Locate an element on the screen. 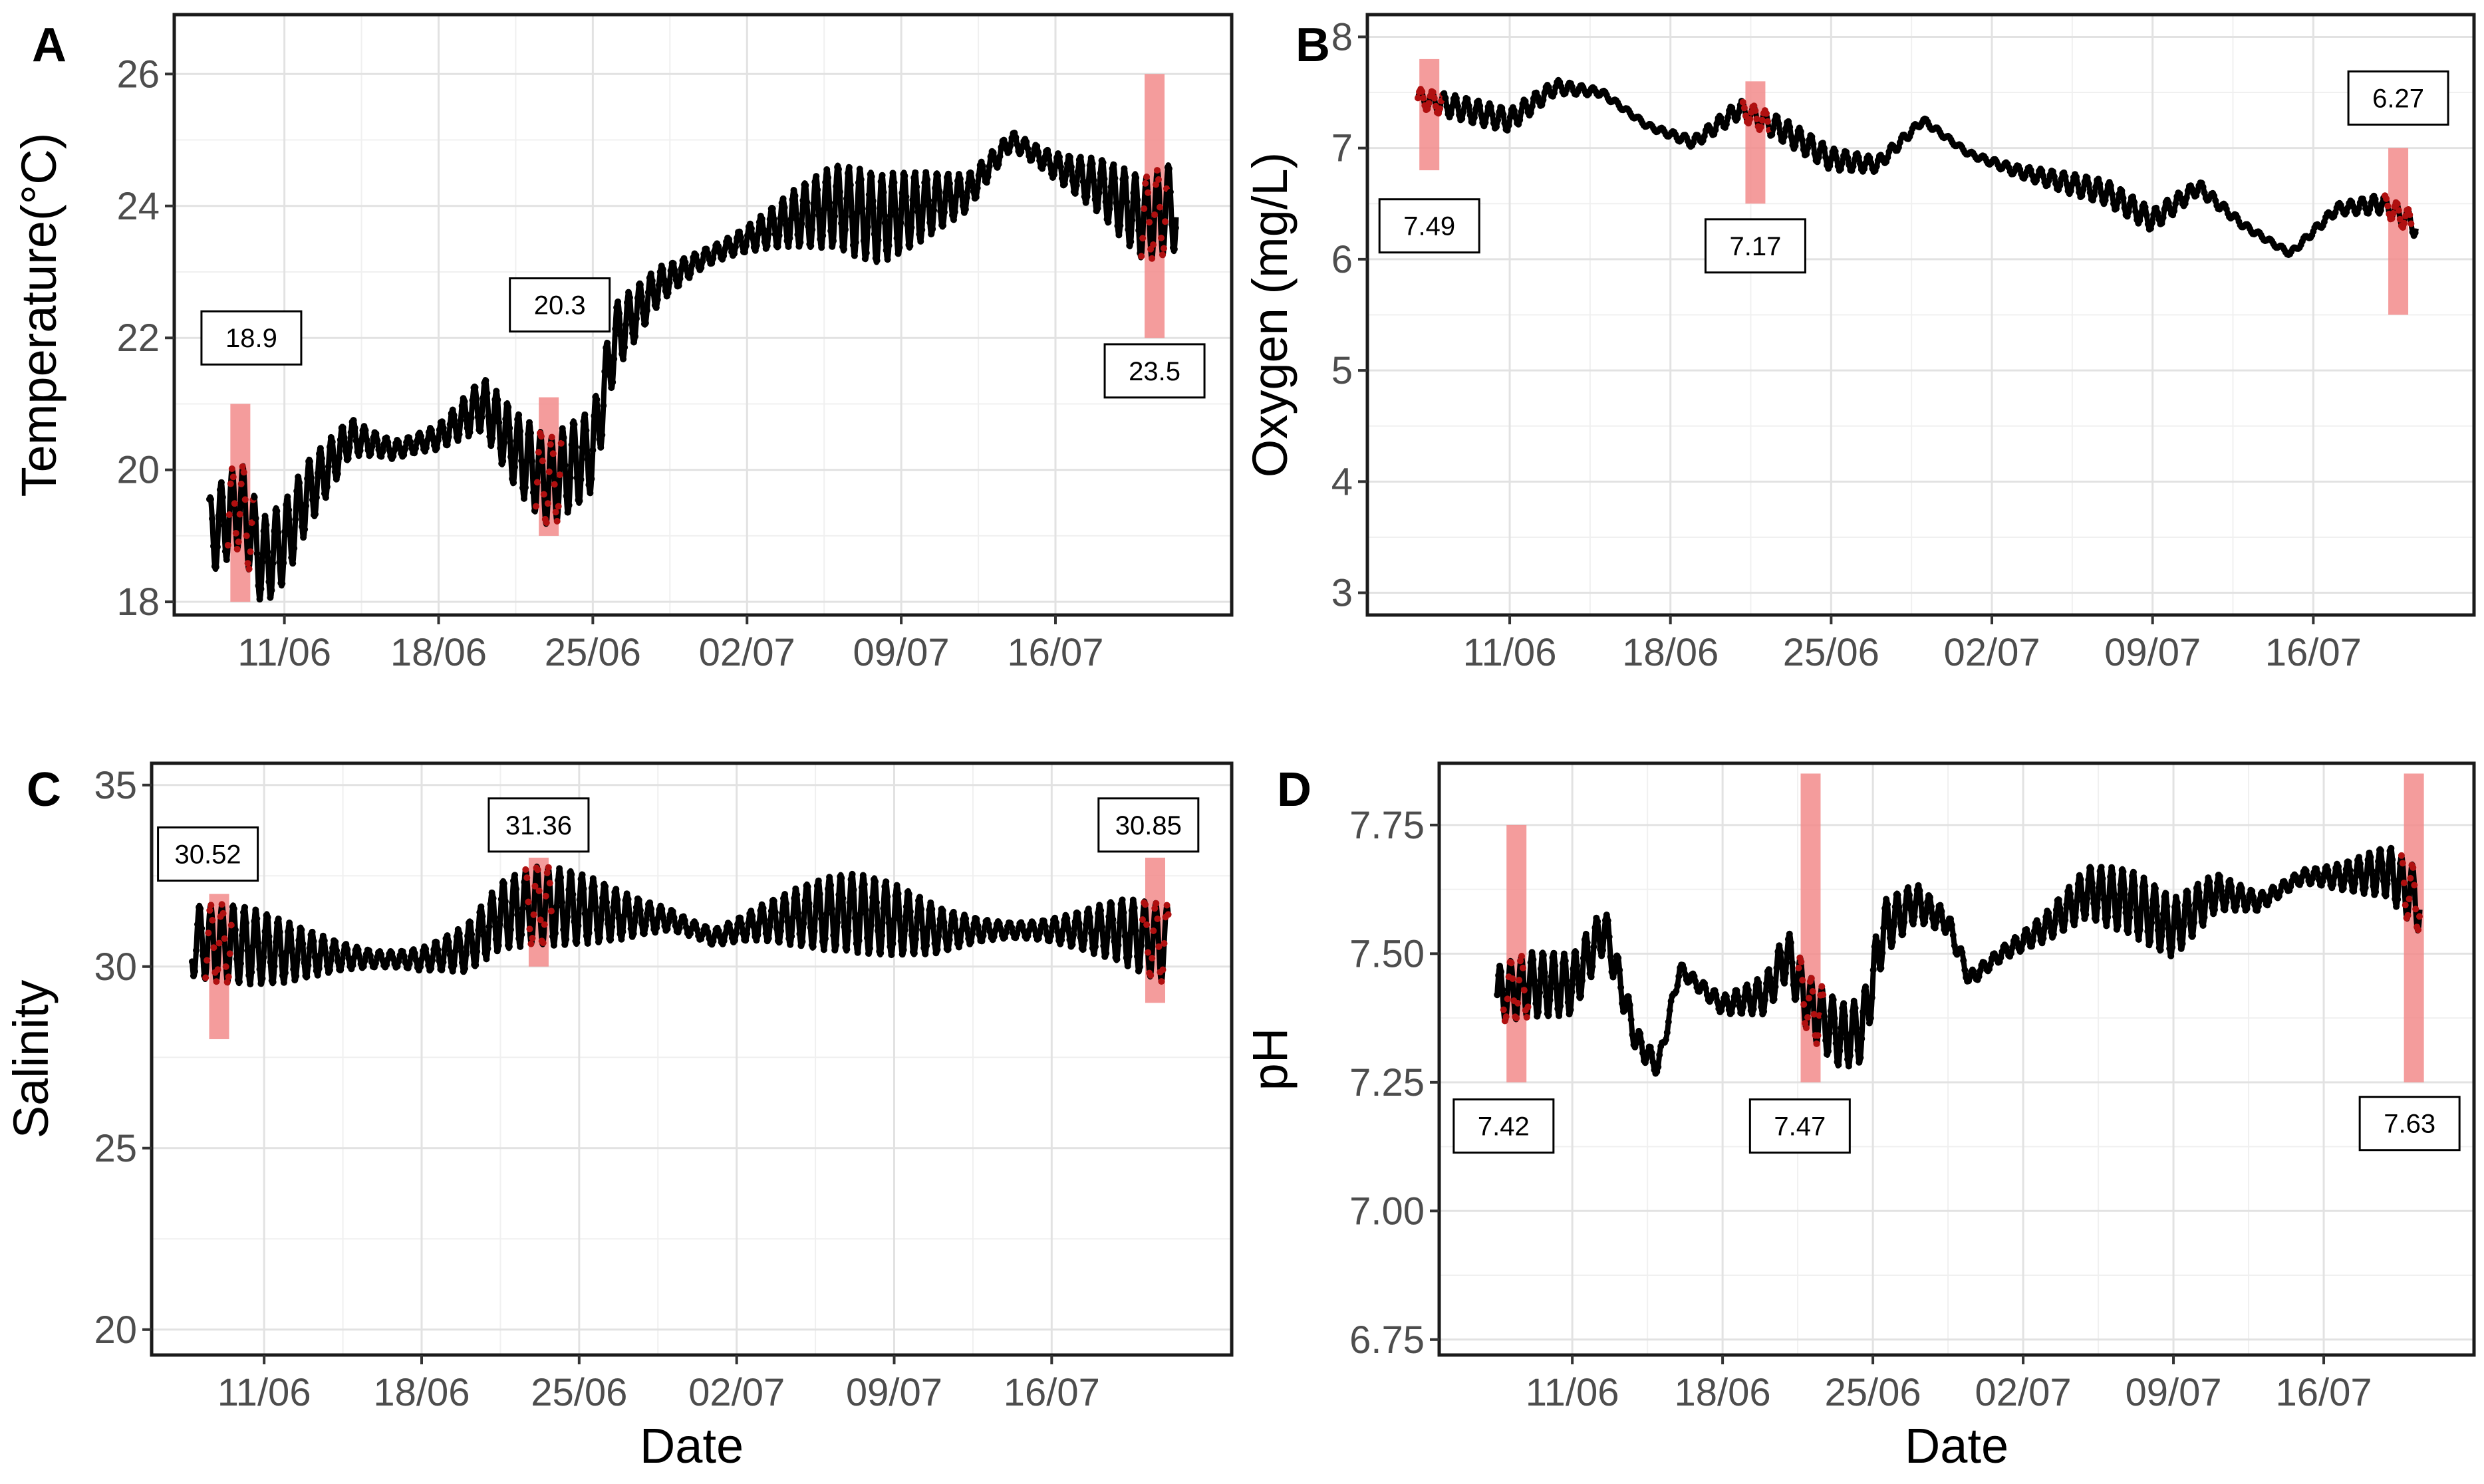  y-tick-label: 7.25 is located at coordinates (1387, 1082).